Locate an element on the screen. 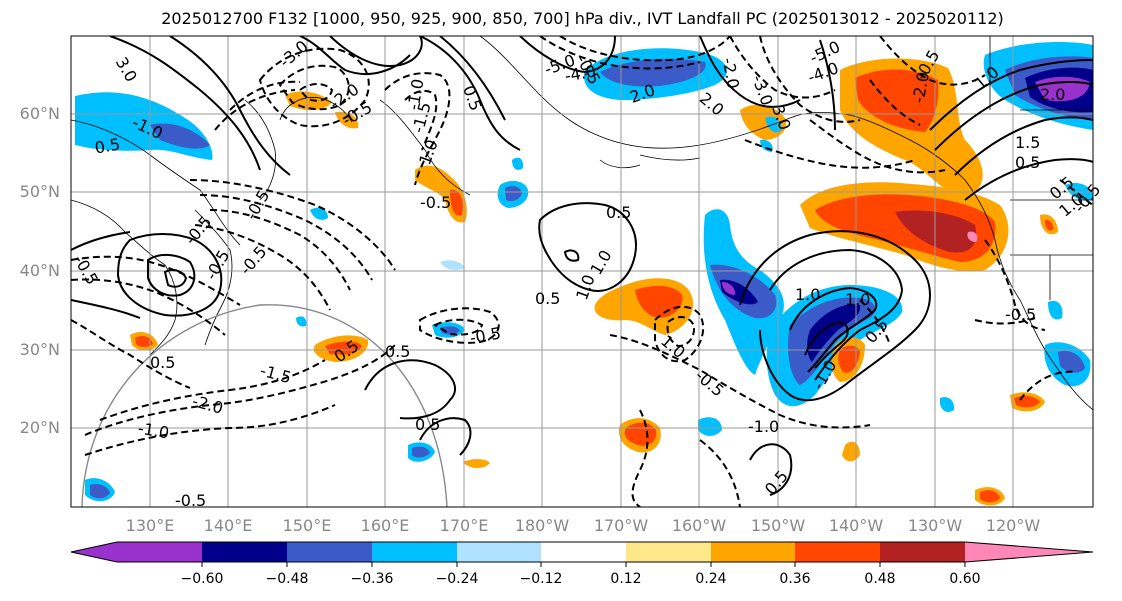 This screenshot has width=1122, height=601. lat-label: 60°N is located at coordinates (39, 113).